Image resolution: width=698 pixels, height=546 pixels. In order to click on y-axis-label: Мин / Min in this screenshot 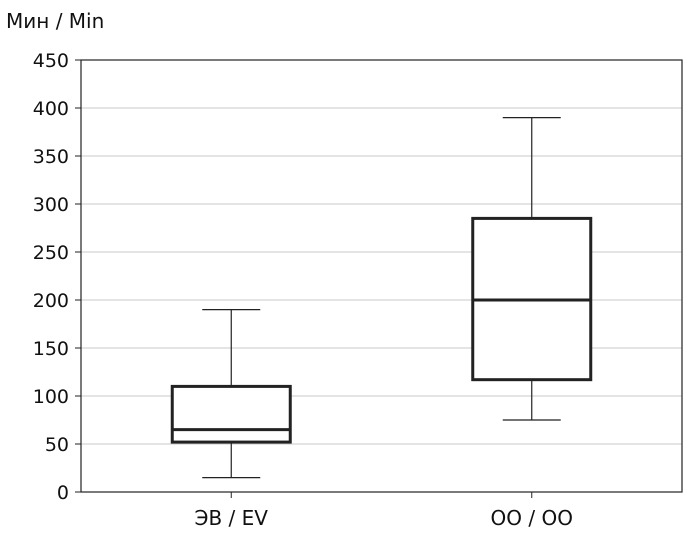, I will do `click(55, 21)`.